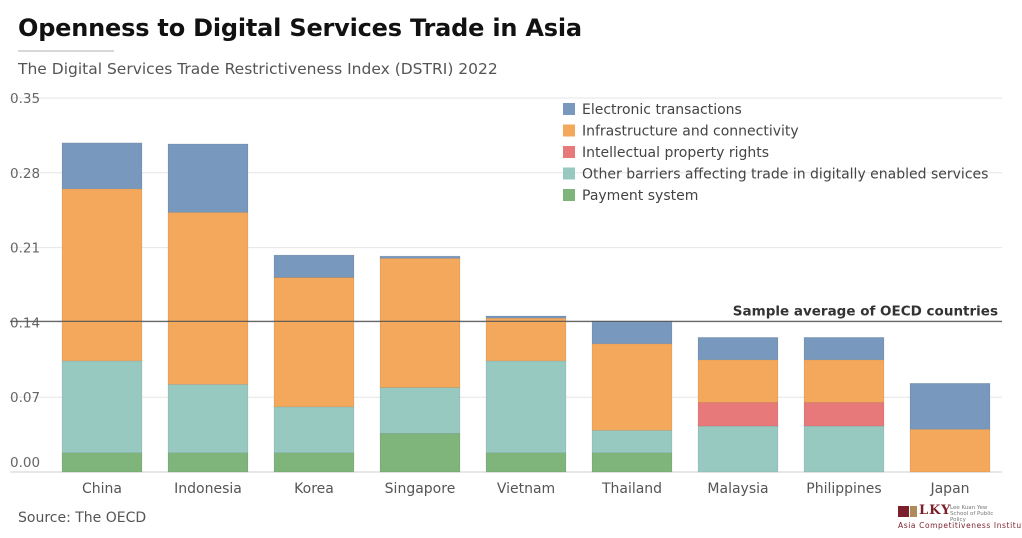 This screenshot has width=1022, height=538. What do you see at coordinates (102, 407) in the screenshot?
I see `bar-segment-china-other-barriers-affecting-trade-in-digitally-enabled-services` at bounding box center [102, 407].